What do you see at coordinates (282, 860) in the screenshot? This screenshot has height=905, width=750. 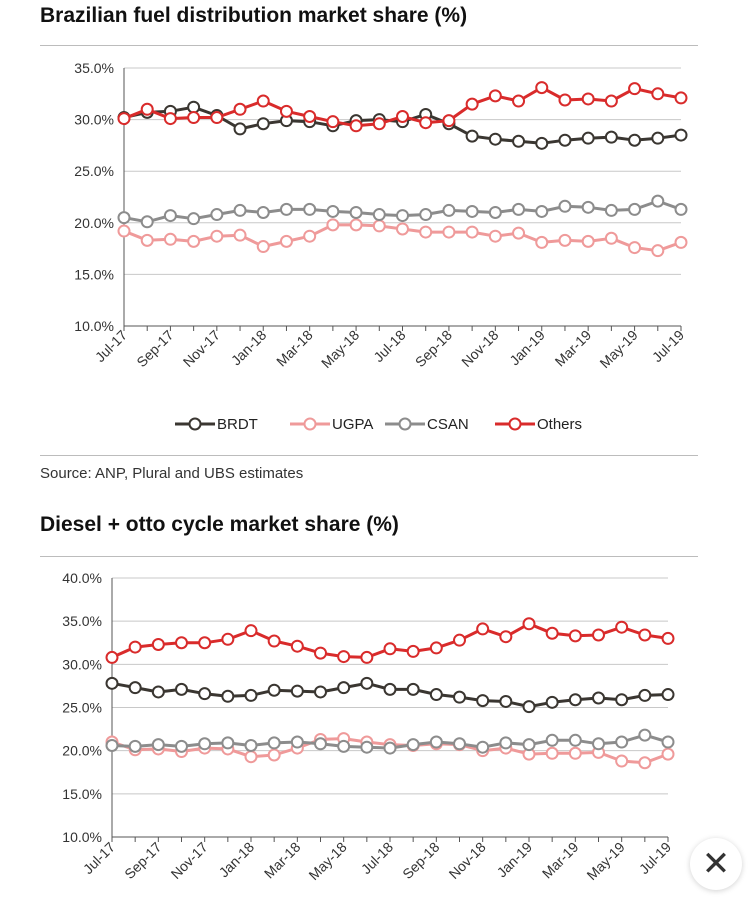 I see `chart2-x-tick-label: Mar-18` at bounding box center [282, 860].